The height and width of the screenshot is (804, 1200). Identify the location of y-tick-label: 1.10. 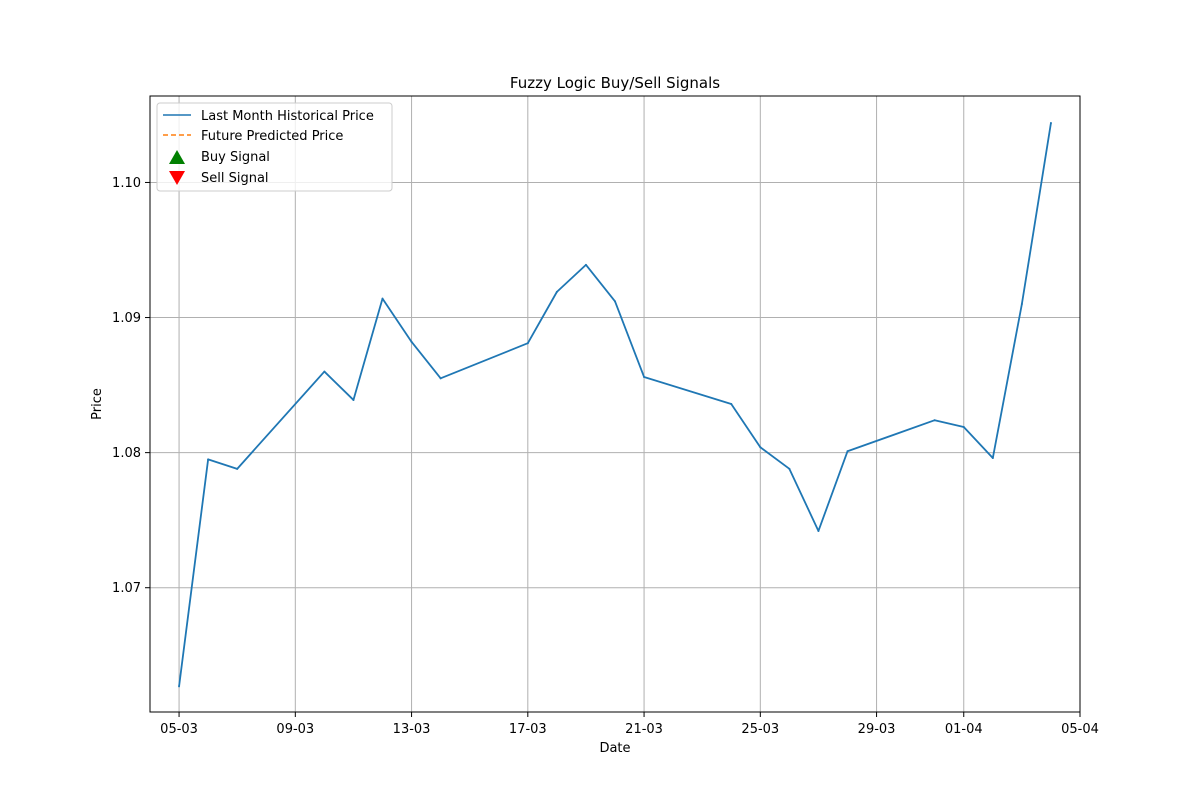
(126, 183).